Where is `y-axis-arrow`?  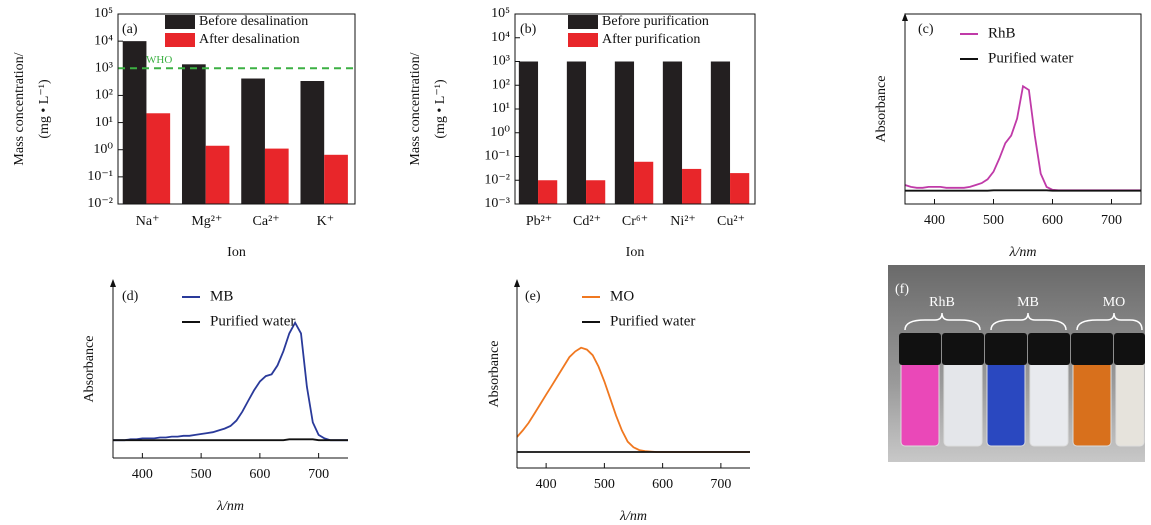
y-axis-arrow is located at coordinates (113, 283).